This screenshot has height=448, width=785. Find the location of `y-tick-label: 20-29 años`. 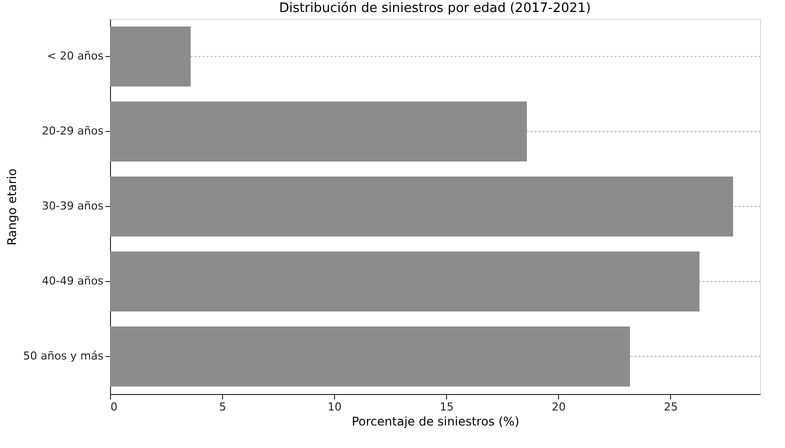

y-tick-label: 20-29 años is located at coordinates (73, 131).